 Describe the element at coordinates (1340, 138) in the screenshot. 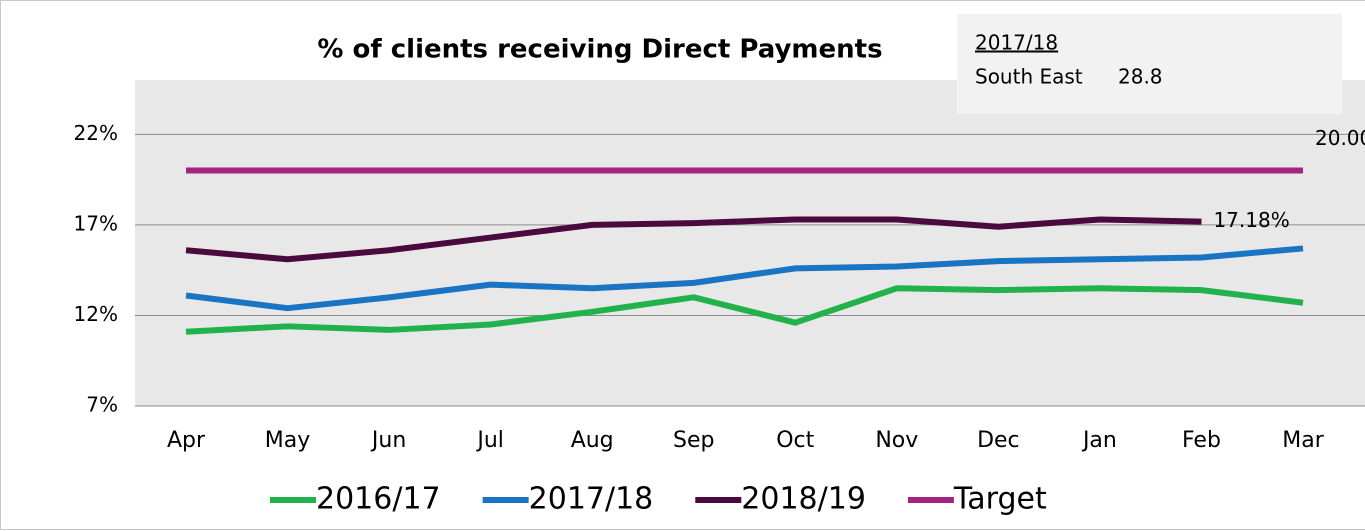

I see `data-label: 20.00%` at that location.